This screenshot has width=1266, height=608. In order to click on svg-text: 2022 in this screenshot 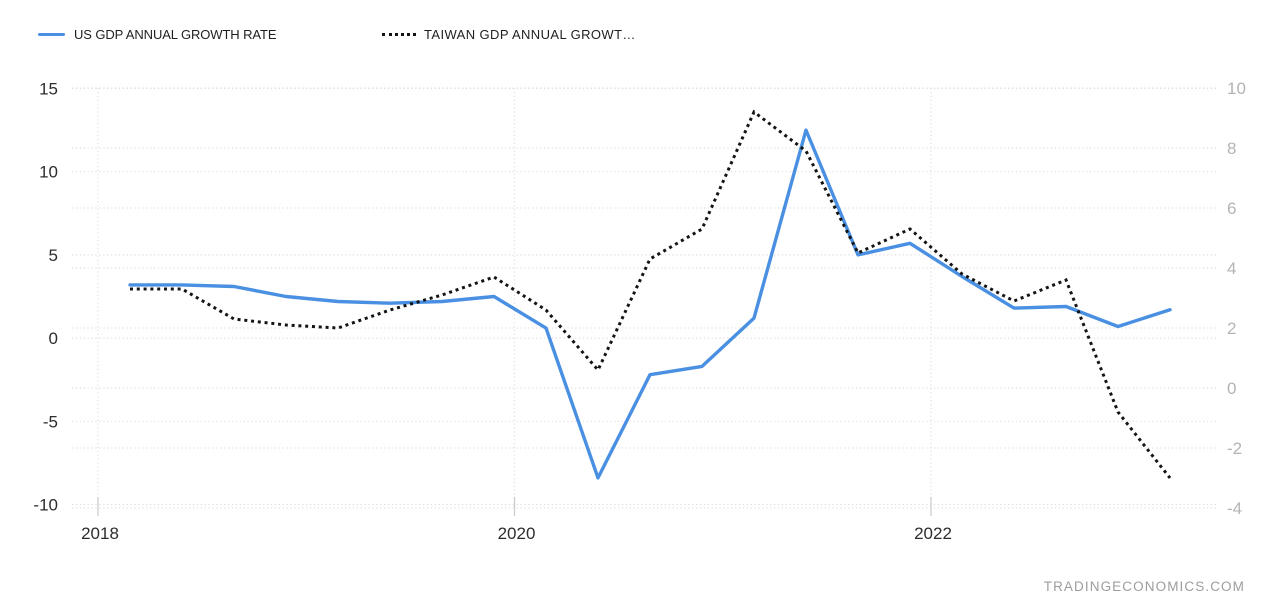, I will do `click(933, 533)`.